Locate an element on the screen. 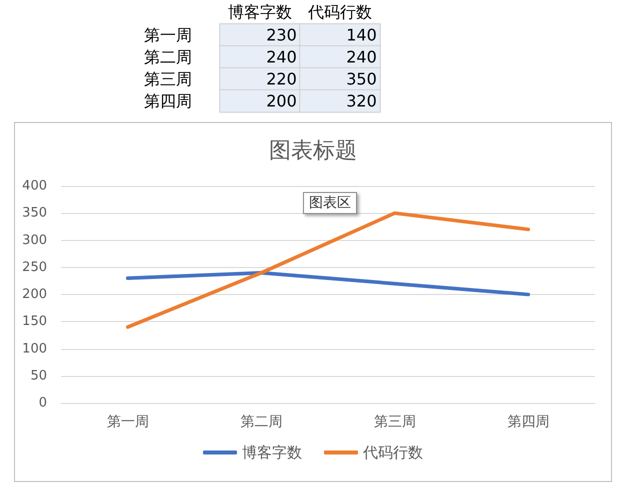 The image size is (622, 495). y-tick-label: 第二周 is located at coordinates (168, 57).